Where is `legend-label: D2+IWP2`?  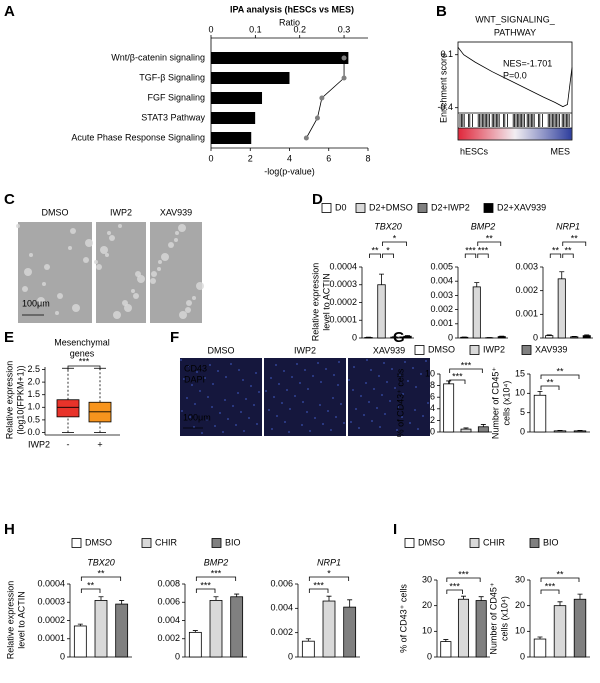 legend-label: D2+IWP2 is located at coordinates (450, 207).